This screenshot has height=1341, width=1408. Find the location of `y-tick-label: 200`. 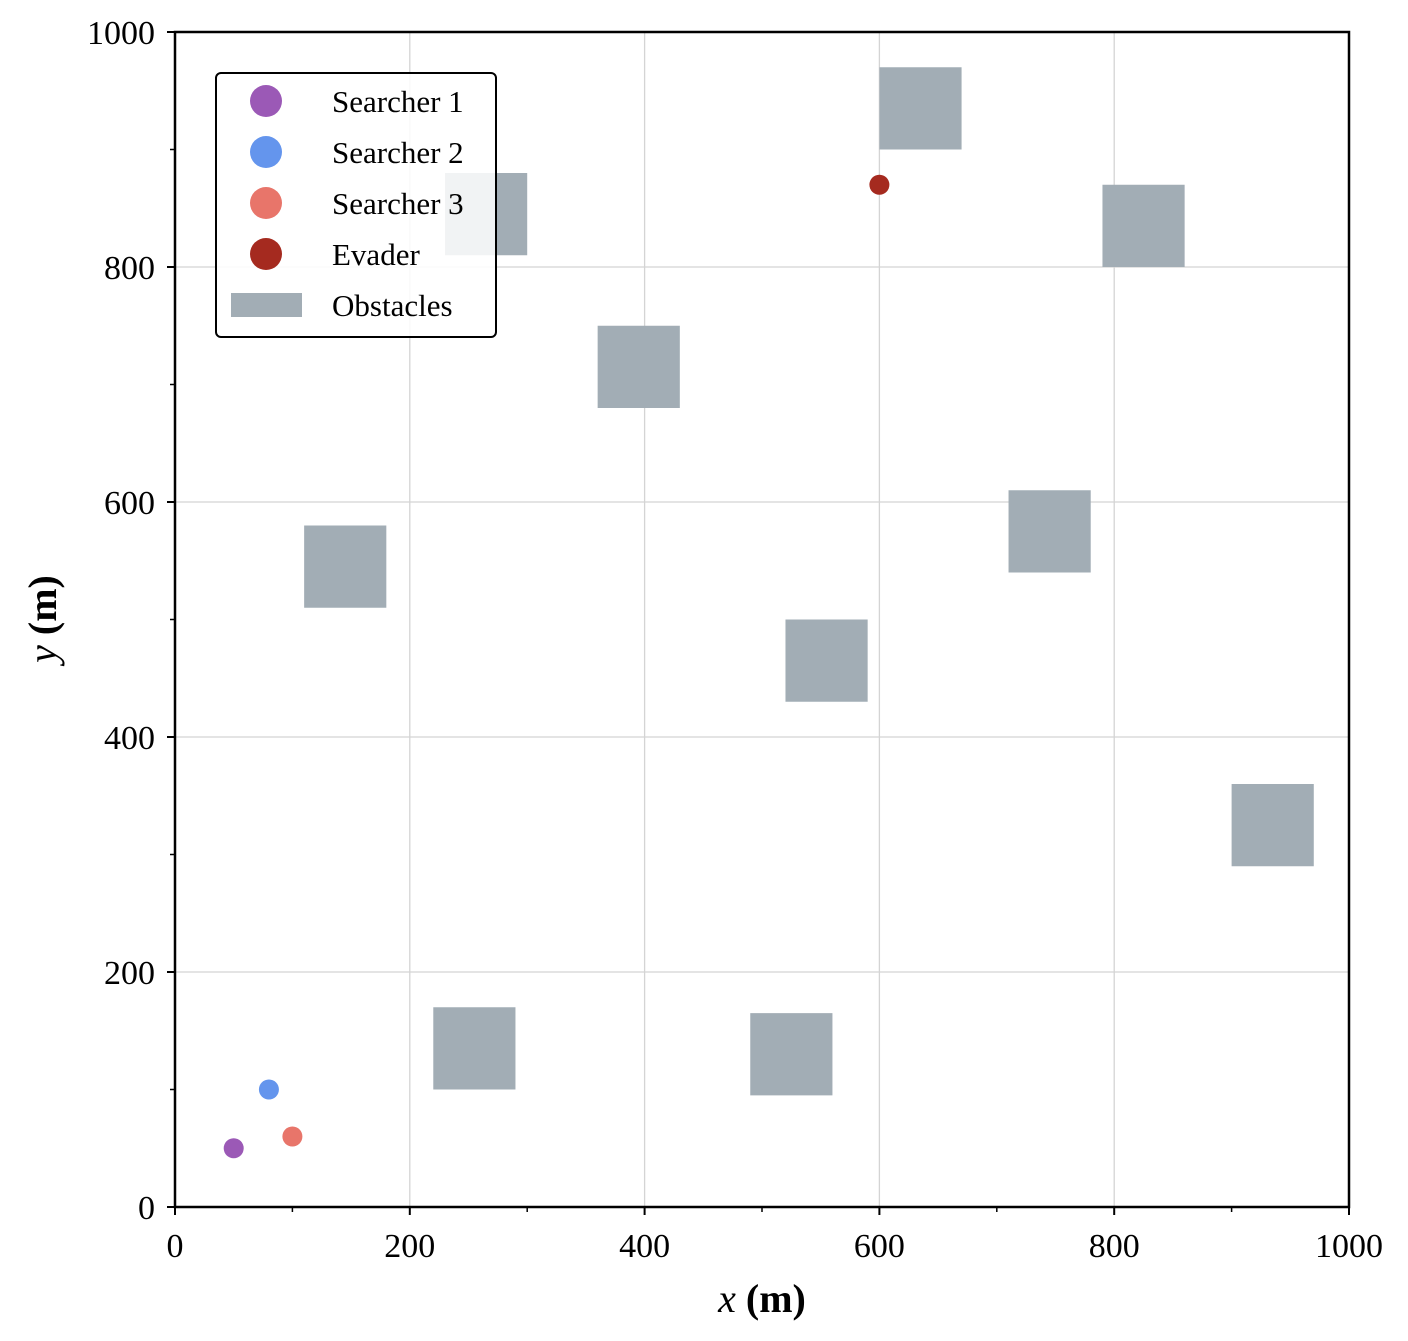

y-tick-label: 200 is located at coordinates (129, 973).